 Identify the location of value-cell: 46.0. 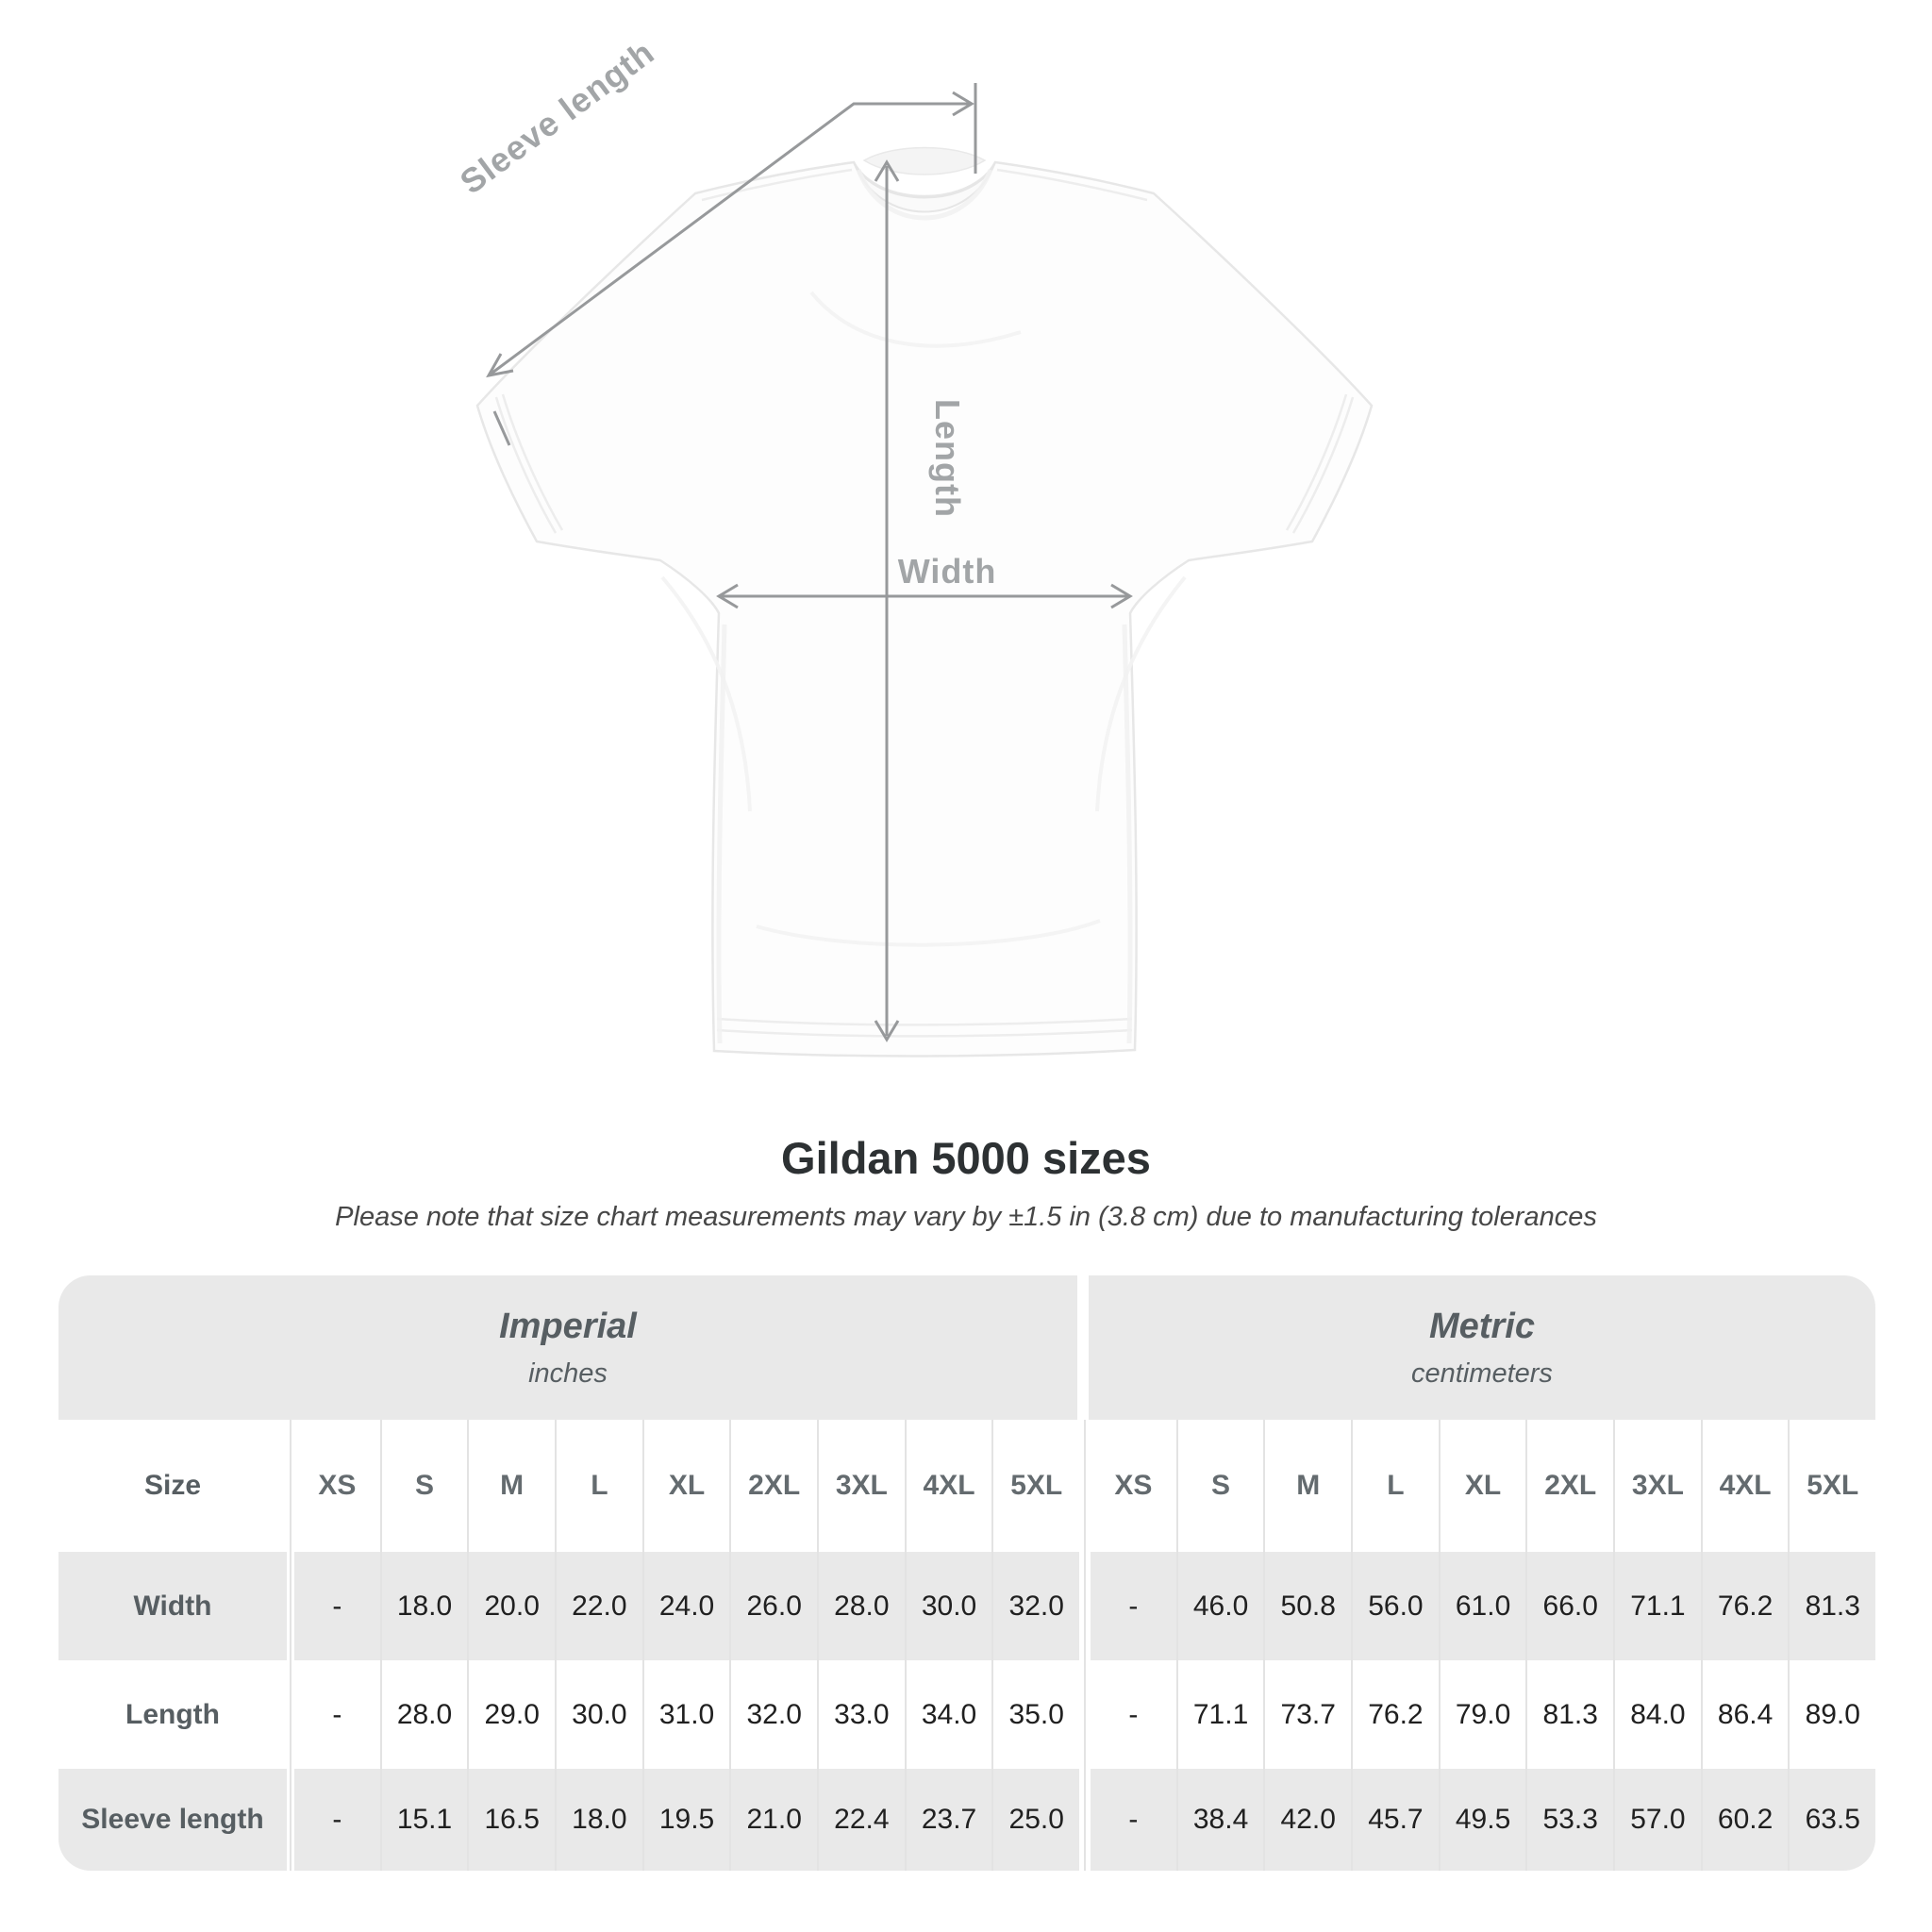
(1219, 1606).